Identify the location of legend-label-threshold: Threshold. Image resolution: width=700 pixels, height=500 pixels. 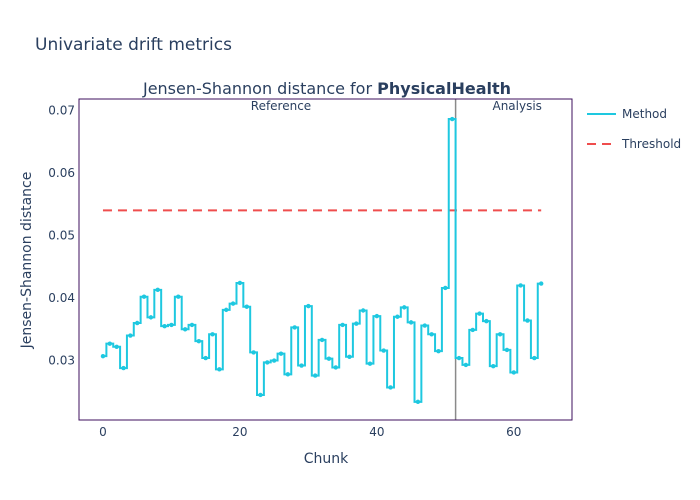
(651, 144).